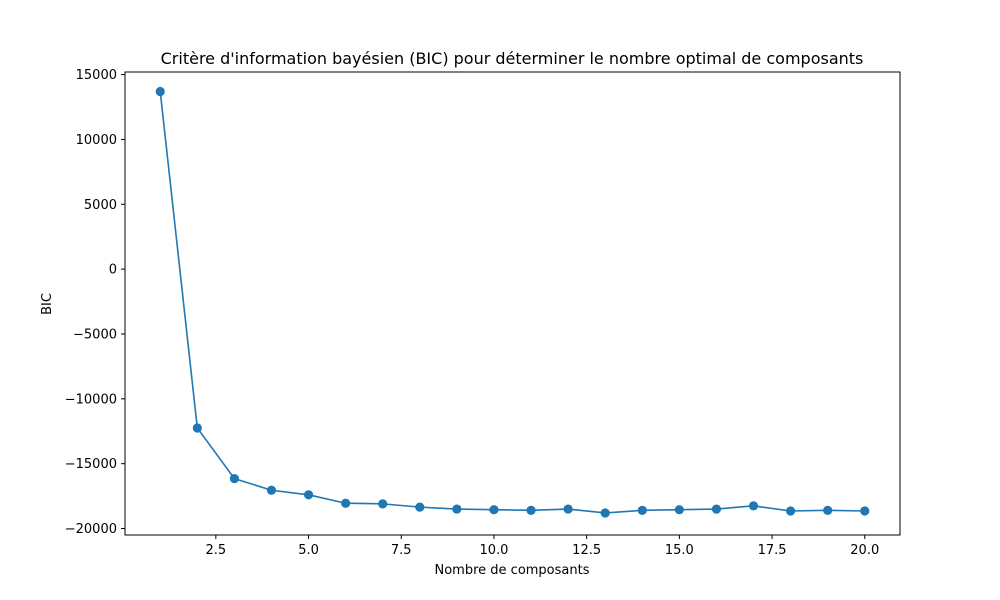 This screenshot has height=600, width=1000. Describe the element at coordinates (772, 550) in the screenshot. I see `x-tick-label: 17.5` at that location.